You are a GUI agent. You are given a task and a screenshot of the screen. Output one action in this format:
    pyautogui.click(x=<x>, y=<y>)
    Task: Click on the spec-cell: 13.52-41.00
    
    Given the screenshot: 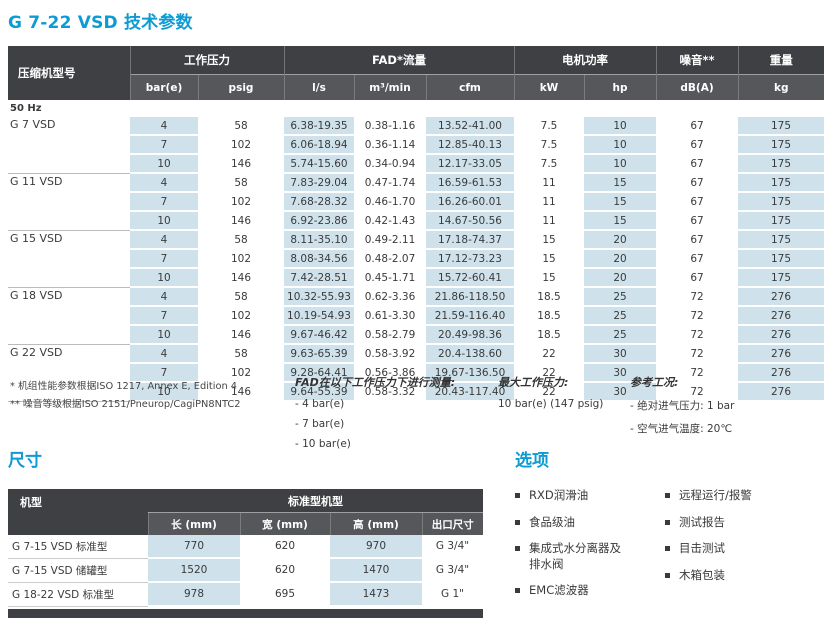 What is the action you would take?
    pyautogui.click(x=470, y=126)
    